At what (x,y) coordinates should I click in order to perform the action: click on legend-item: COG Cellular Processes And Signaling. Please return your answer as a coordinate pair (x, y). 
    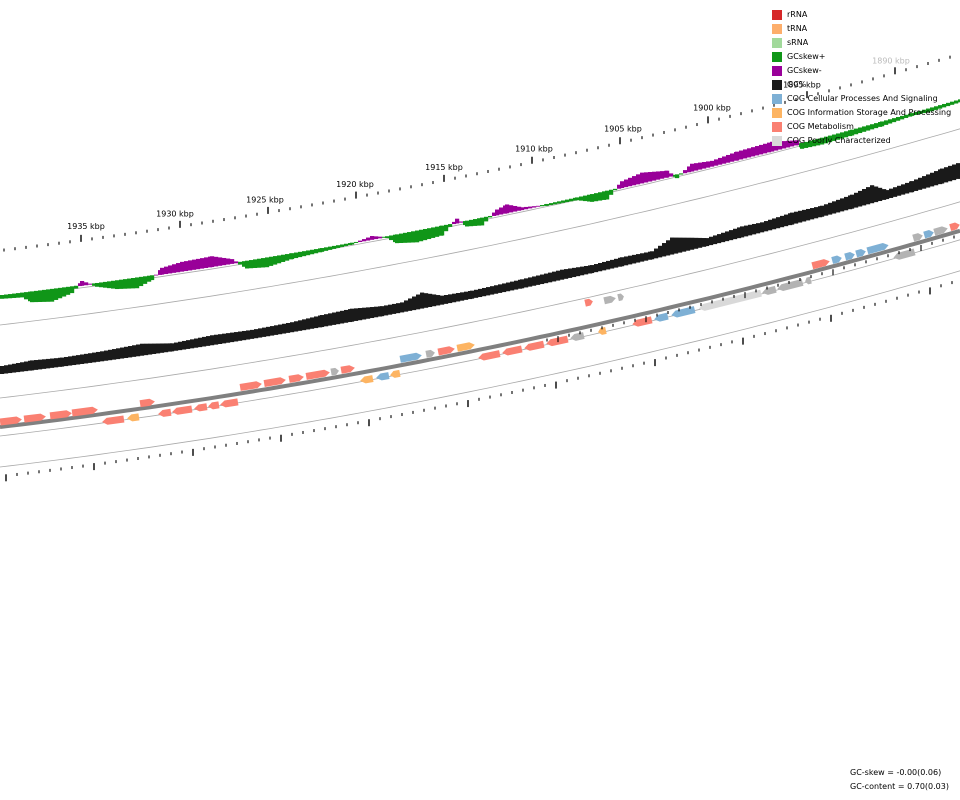
    Looking at the image, I should click on (866, 99).